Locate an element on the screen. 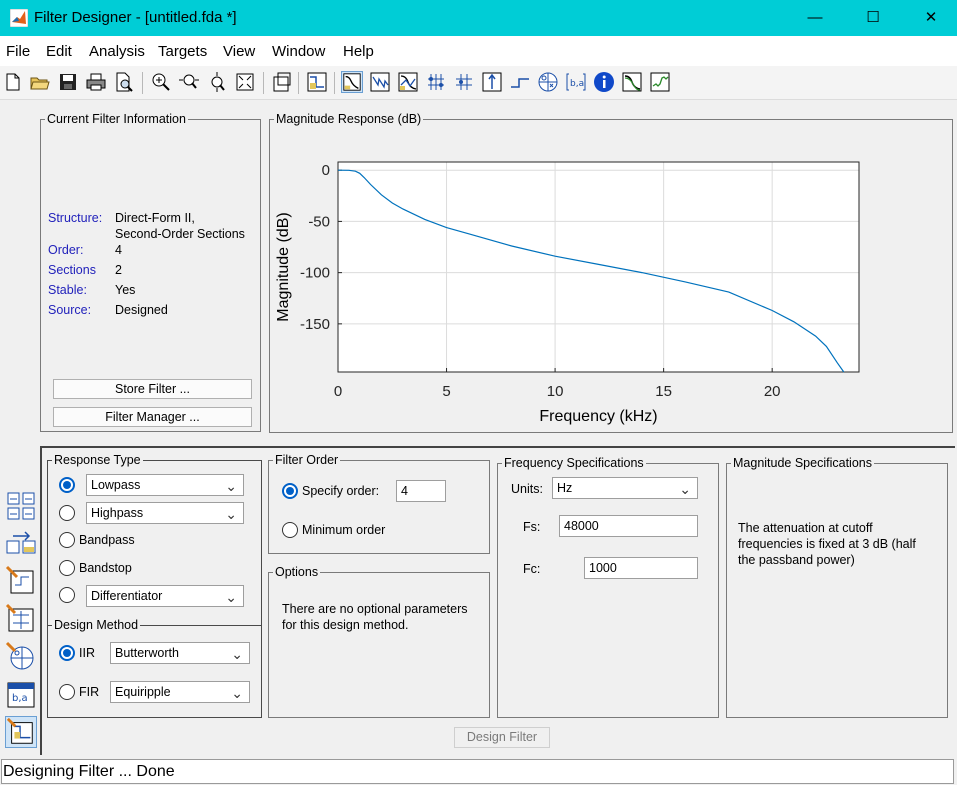 The height and width of the screenshot is (785, 957). design-filter-icon is located at coordinates (21, 732).